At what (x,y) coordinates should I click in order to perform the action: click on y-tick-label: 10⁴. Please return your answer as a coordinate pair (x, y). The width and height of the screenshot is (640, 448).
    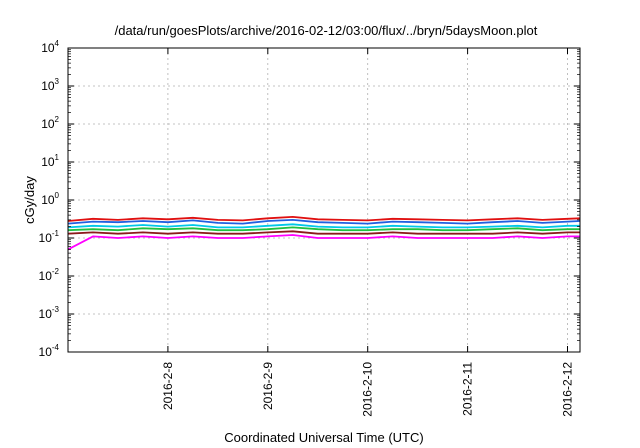
    Looking at the image, I should click on (50, 47).